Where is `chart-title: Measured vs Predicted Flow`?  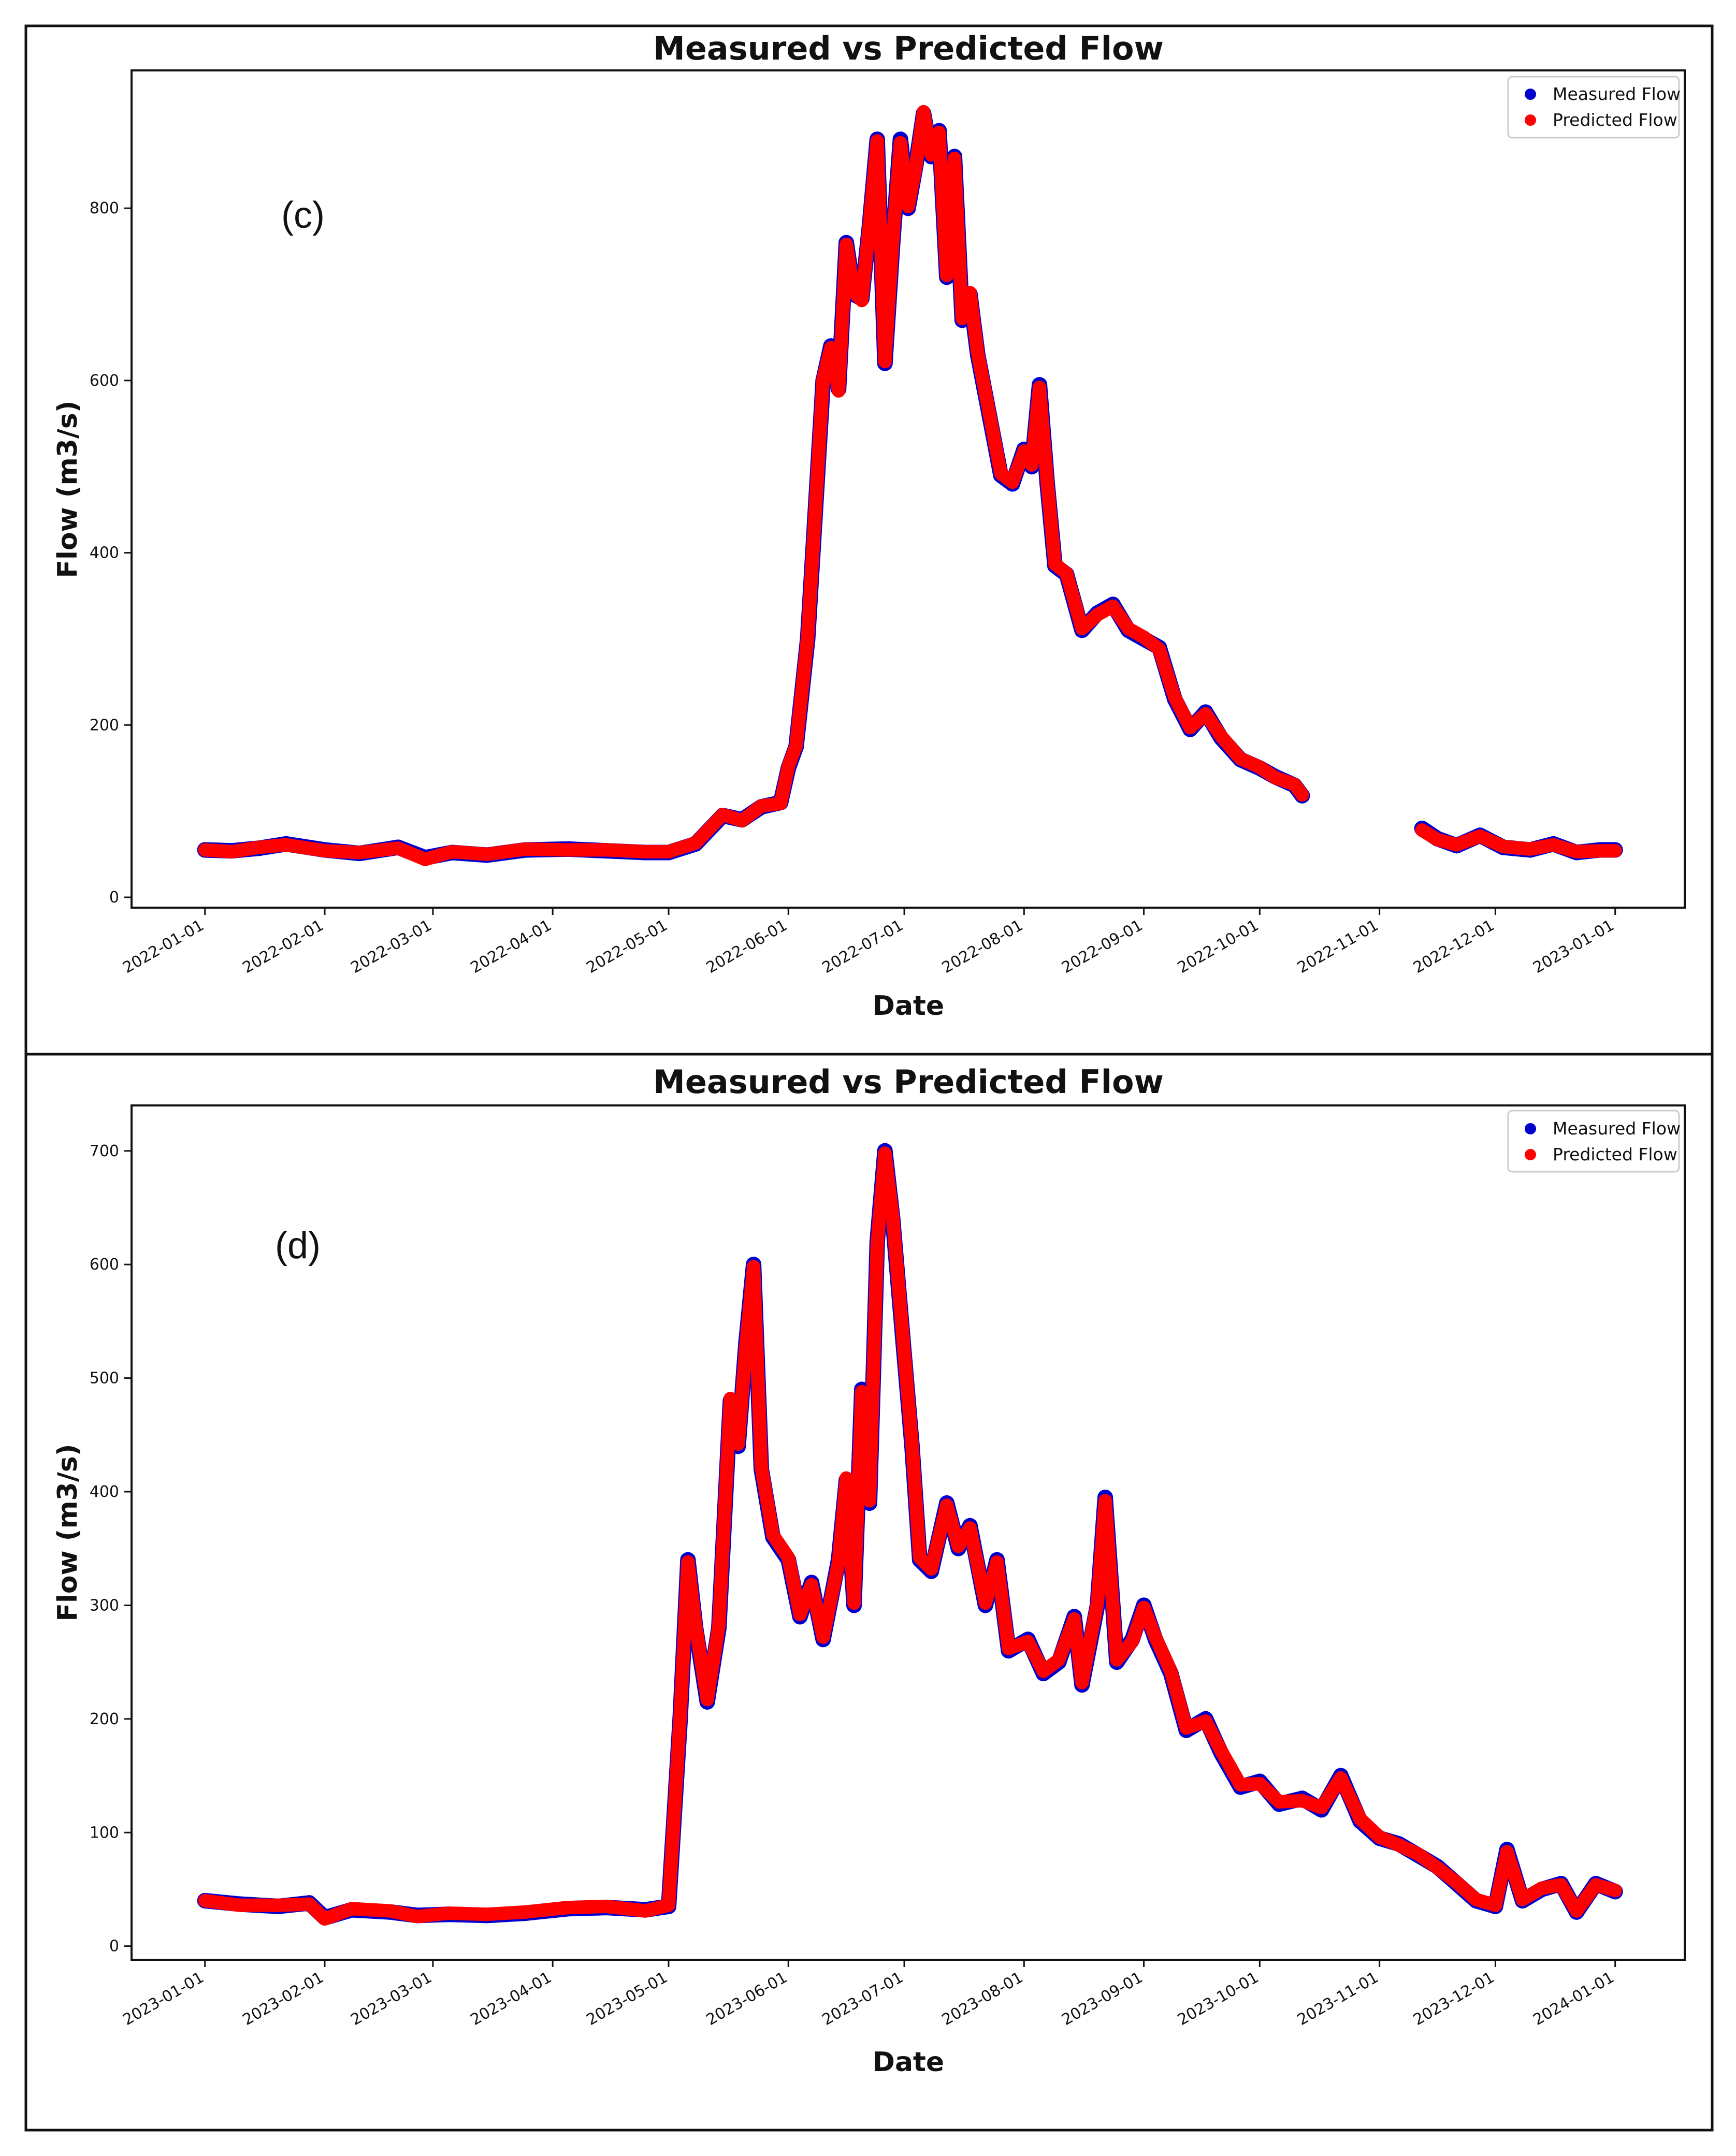
chart-title: Measured vs Predicted Flow is located at coordinates (908, 49).